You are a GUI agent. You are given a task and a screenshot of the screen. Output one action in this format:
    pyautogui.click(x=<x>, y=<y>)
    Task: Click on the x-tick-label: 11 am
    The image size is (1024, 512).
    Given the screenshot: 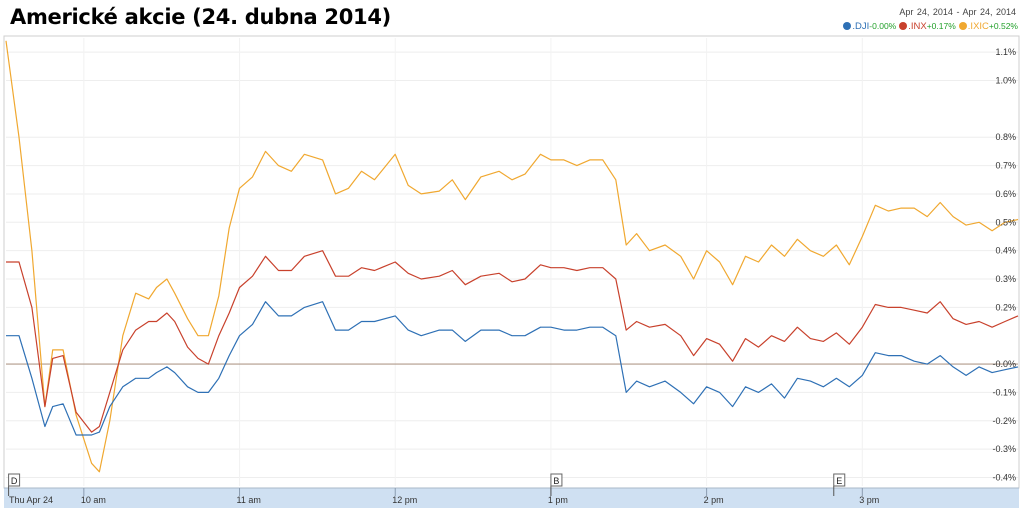 What is the action you would take?
    pyautogui.click(x=249, y=500)
    